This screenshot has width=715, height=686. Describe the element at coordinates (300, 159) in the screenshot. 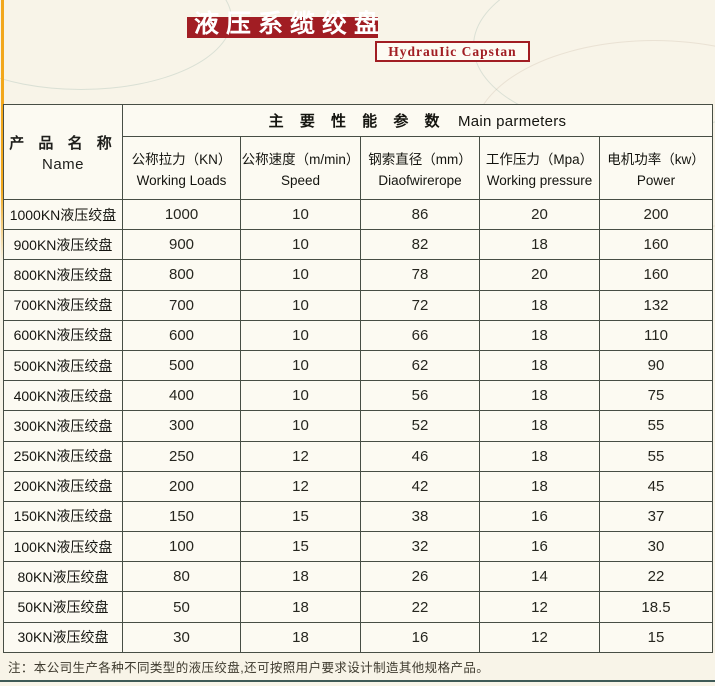

I see `col-header-zh: 公称速度（m/min）` at that location.